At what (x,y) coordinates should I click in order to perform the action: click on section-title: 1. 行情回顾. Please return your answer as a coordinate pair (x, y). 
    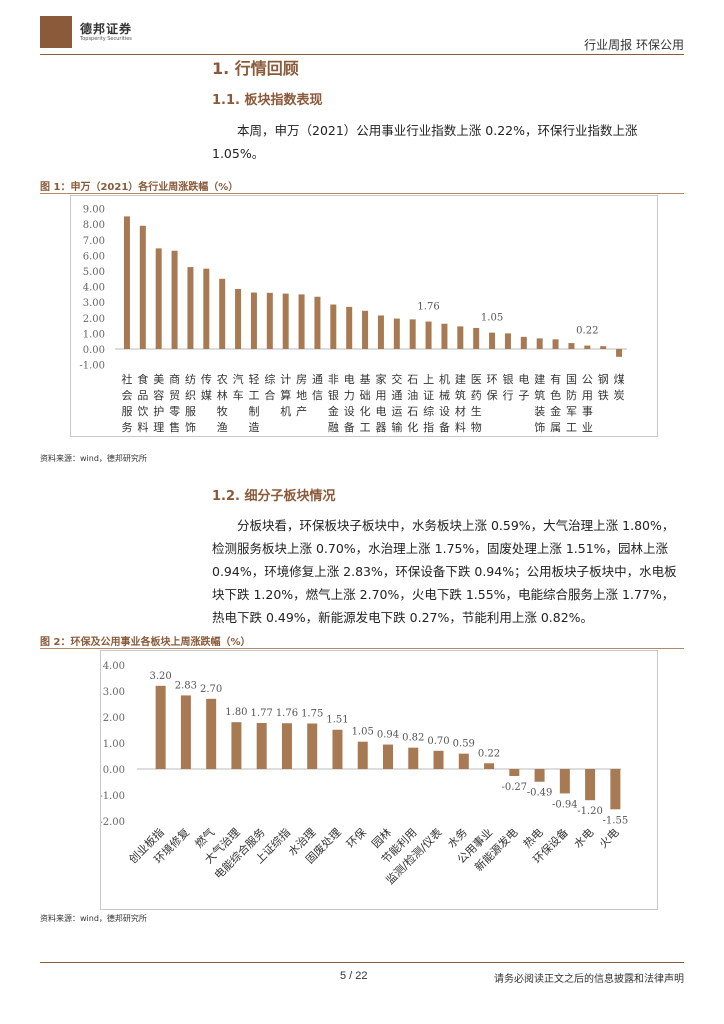
    Looking at the image, I should click on (255, 68).